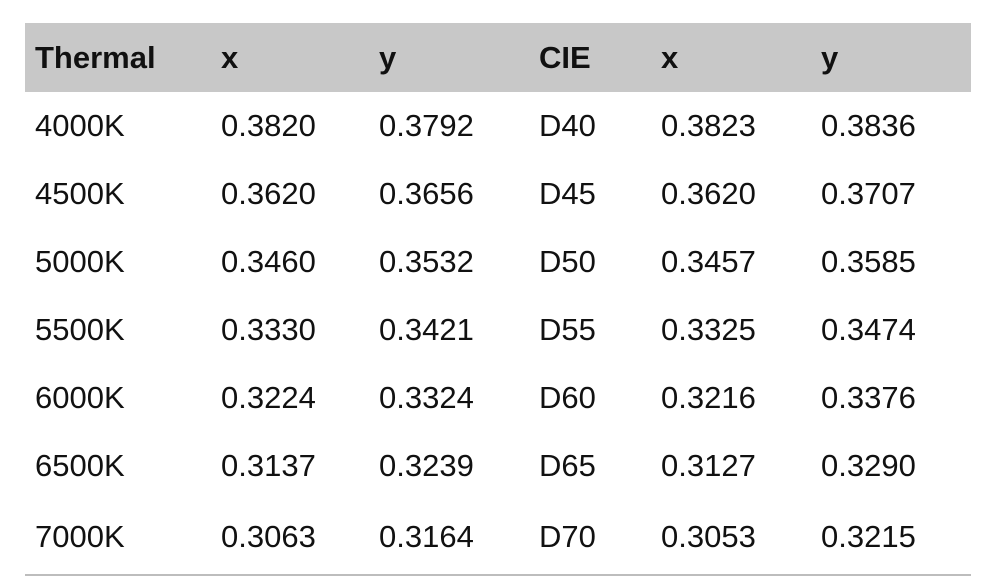 The width and height of the screenshot is (998, 584). What do you see at coordinates (80, 329) in the screenshot?
I see `cell-thermal: 5500K` at bounding box center [80, 329].